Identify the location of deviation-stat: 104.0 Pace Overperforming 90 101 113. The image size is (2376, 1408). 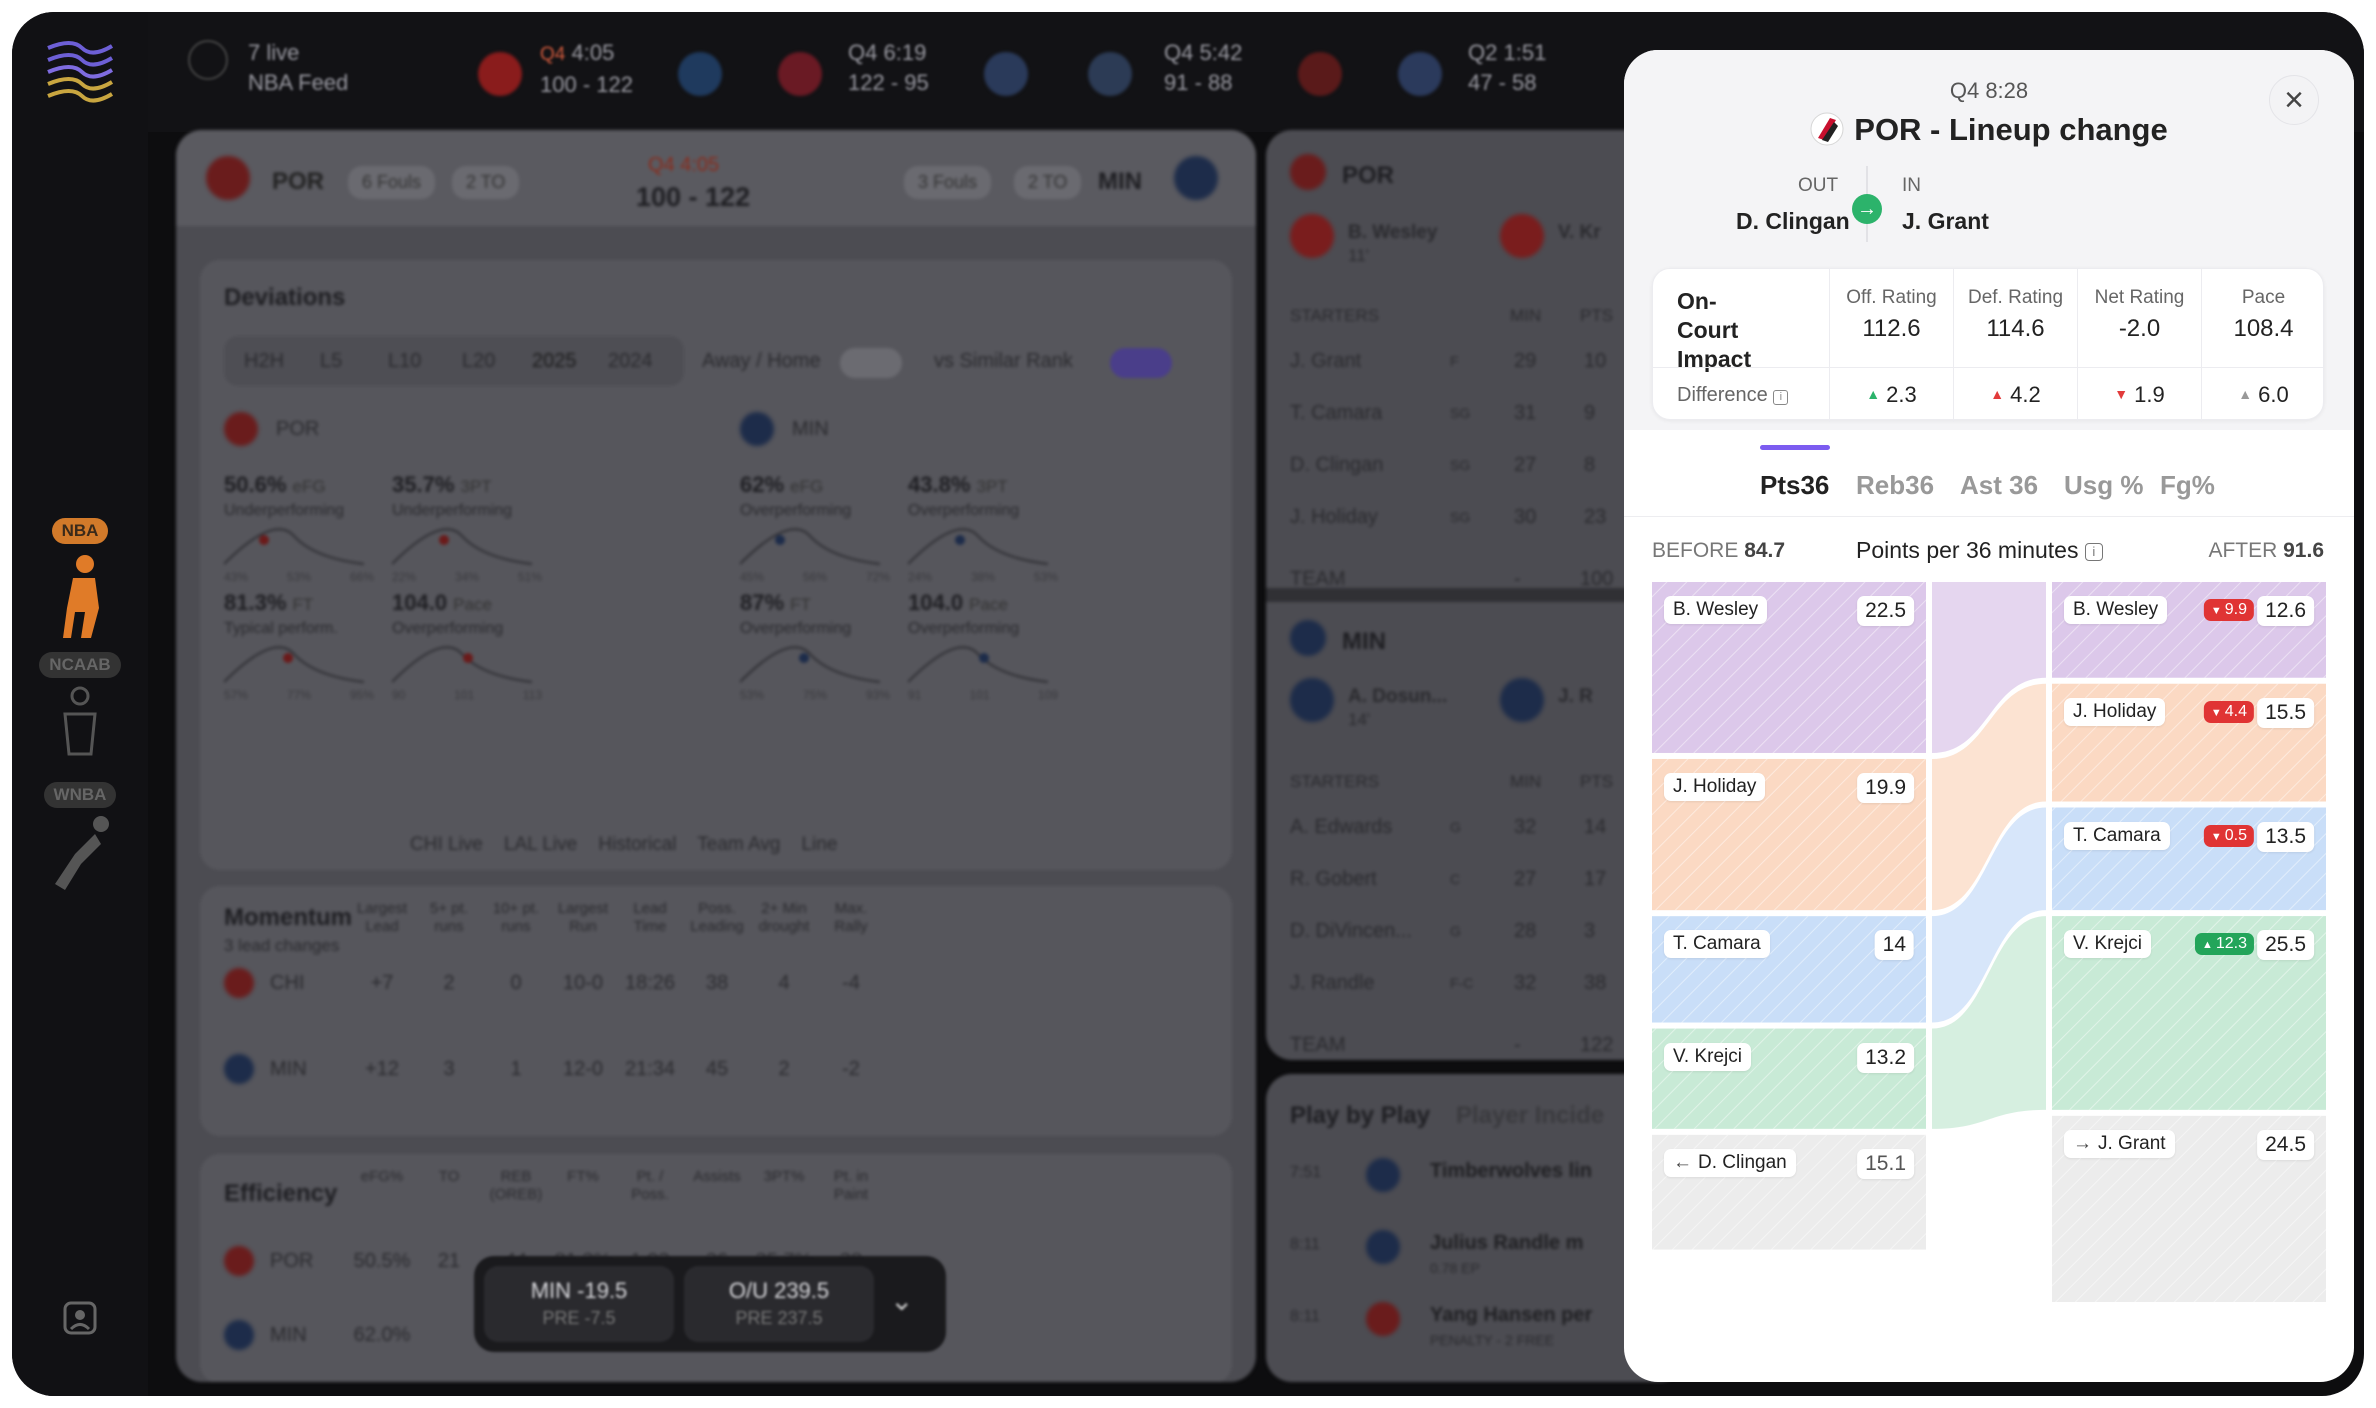
(467, 646).